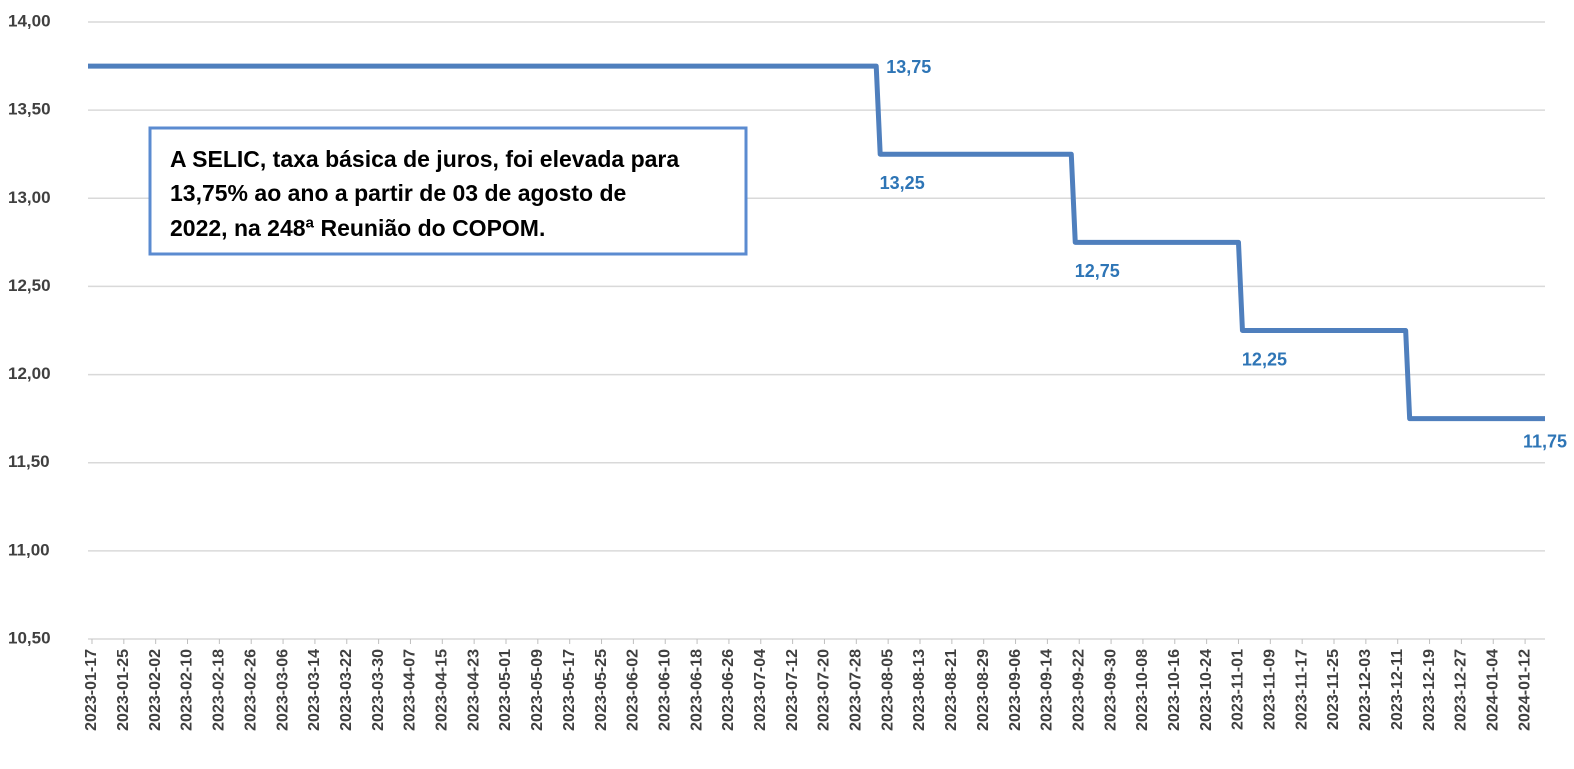 The height and width of the screenshot is (769, 1574). Describe the element at coordinates (250, 690) in the screenshot. I see `x-tick-label: 2023-02-26` at that location.